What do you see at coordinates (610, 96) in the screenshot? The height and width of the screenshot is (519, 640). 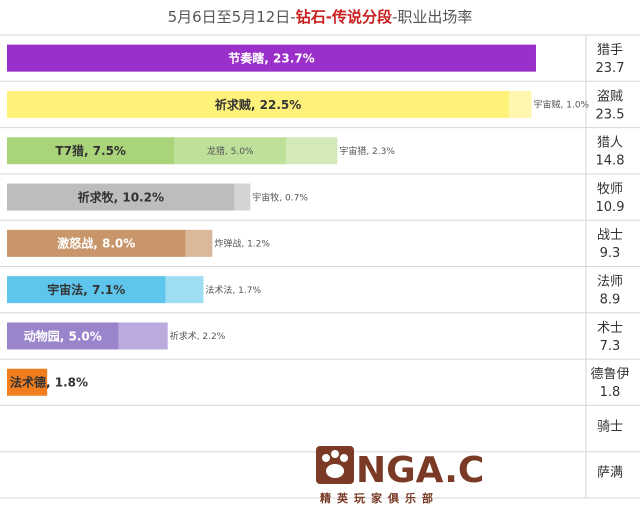 I see `class-name-label: 盗贼` at bounding box center [610, 96].